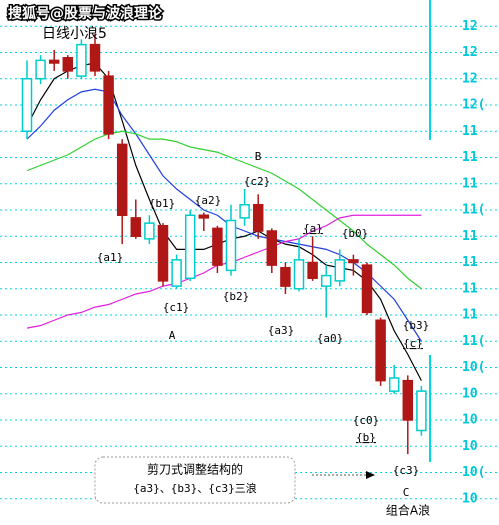 This screenshot has width=499, height=525. What do you see at coordinates (85, 13) in the screenshot?
I see `watermark: 搜狐号@股票与波浪理论` at bounding box center [85, 13].